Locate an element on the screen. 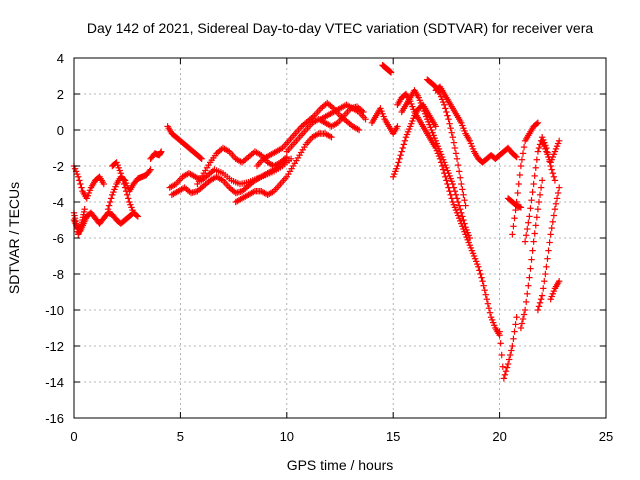  y-tick-label: -14 is located at coordinates (54, 382).